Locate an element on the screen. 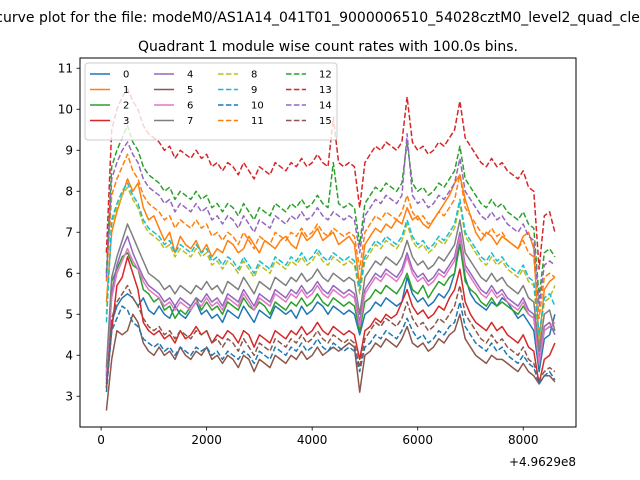 Image resolution: width=640 pixels, height=480 pixels. y-tick-label: 3 is located at coordinates (69, 397).